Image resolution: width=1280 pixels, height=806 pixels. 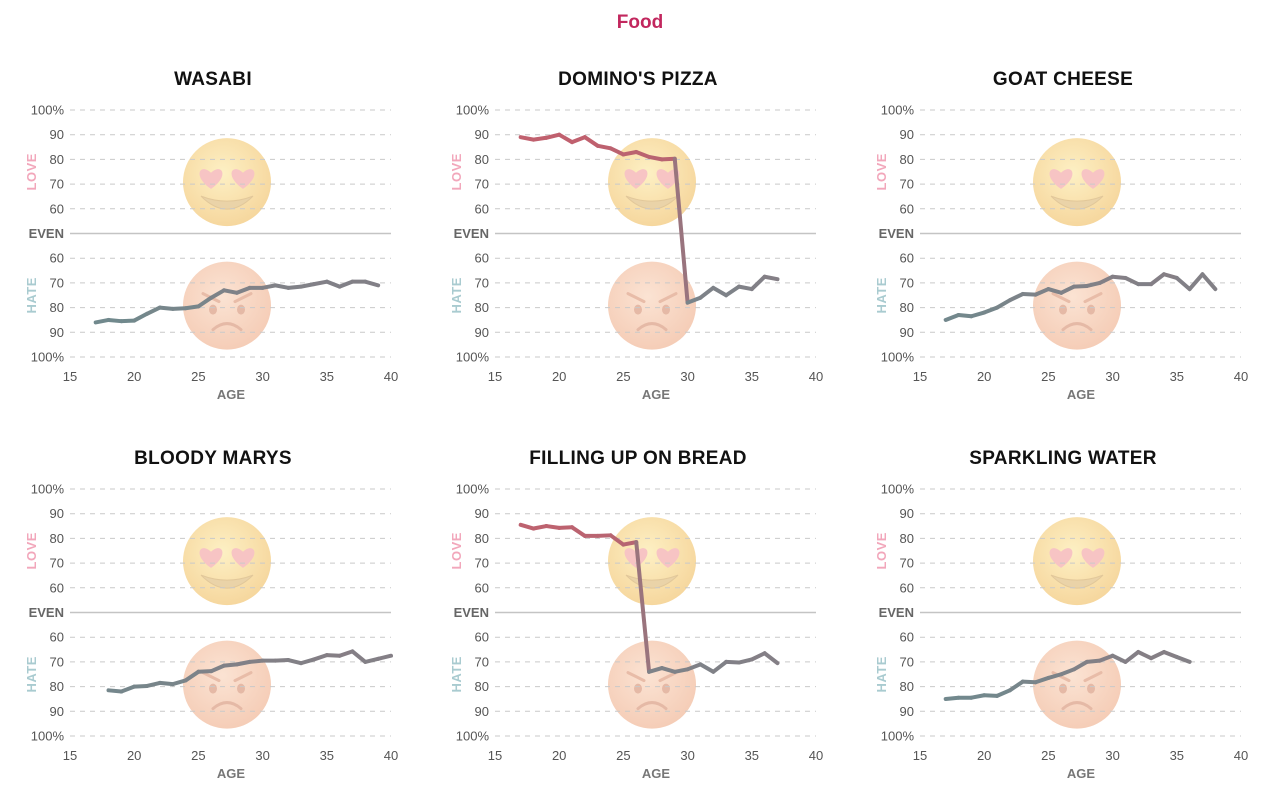 What do you see at coordinates (231, 773) in the screenshot?
I see `x-axis-label: AGE` at bounding box center [231, 773].